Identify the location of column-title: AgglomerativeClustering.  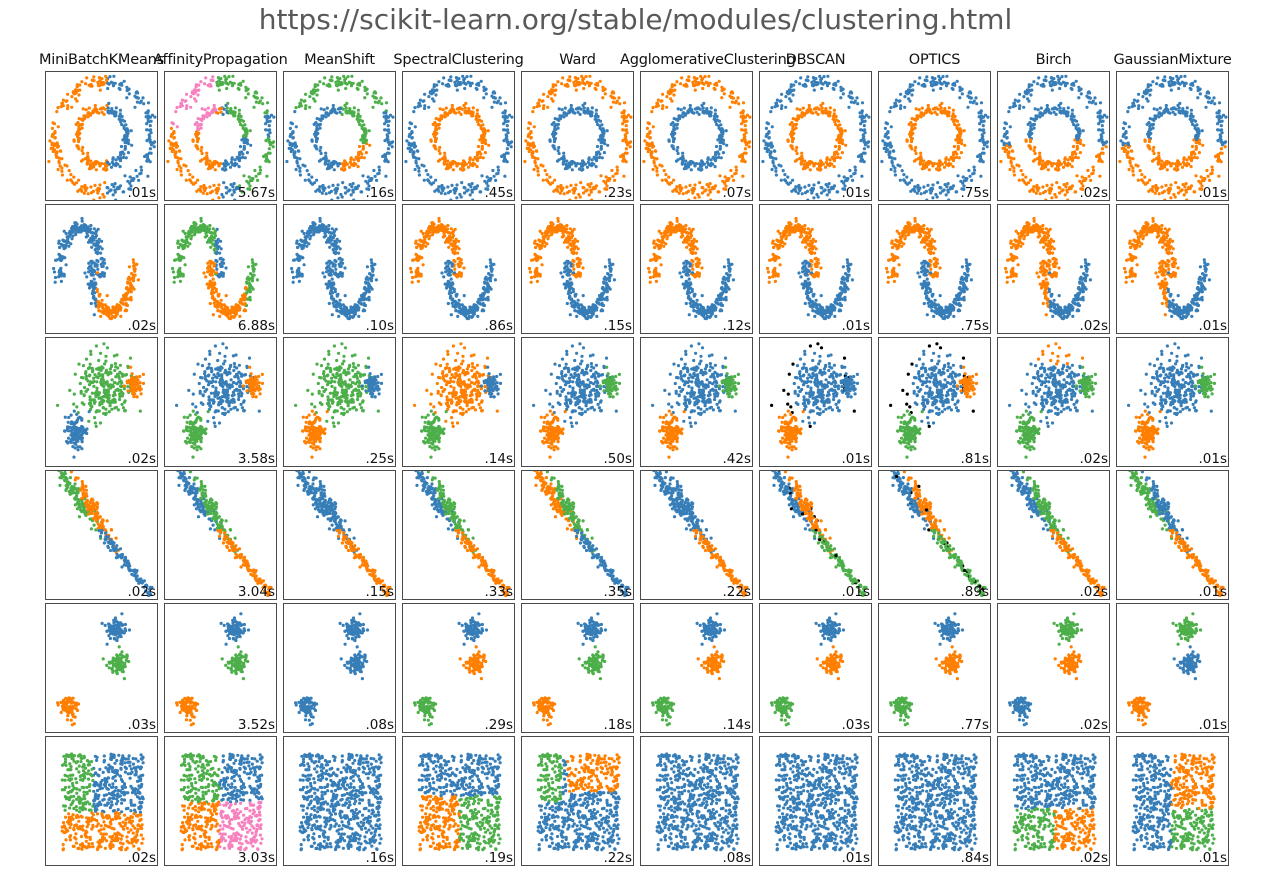
(708, 60).